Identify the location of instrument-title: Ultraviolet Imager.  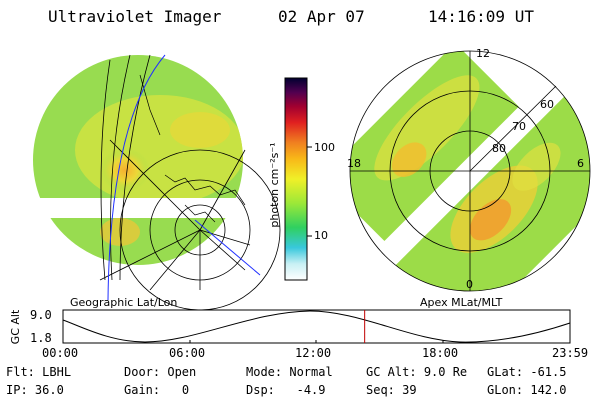
(135, 16).